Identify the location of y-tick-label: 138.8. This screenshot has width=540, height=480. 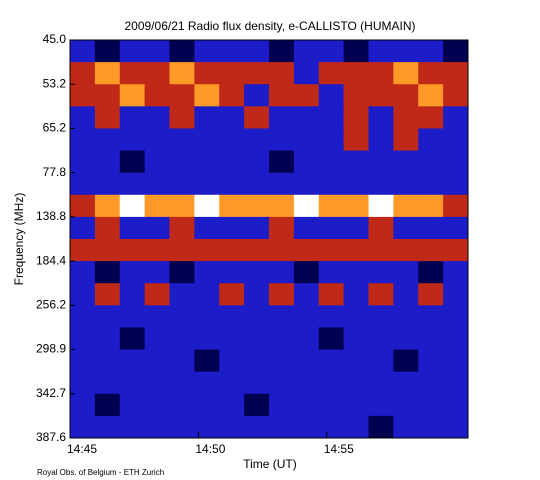
(51, 216).